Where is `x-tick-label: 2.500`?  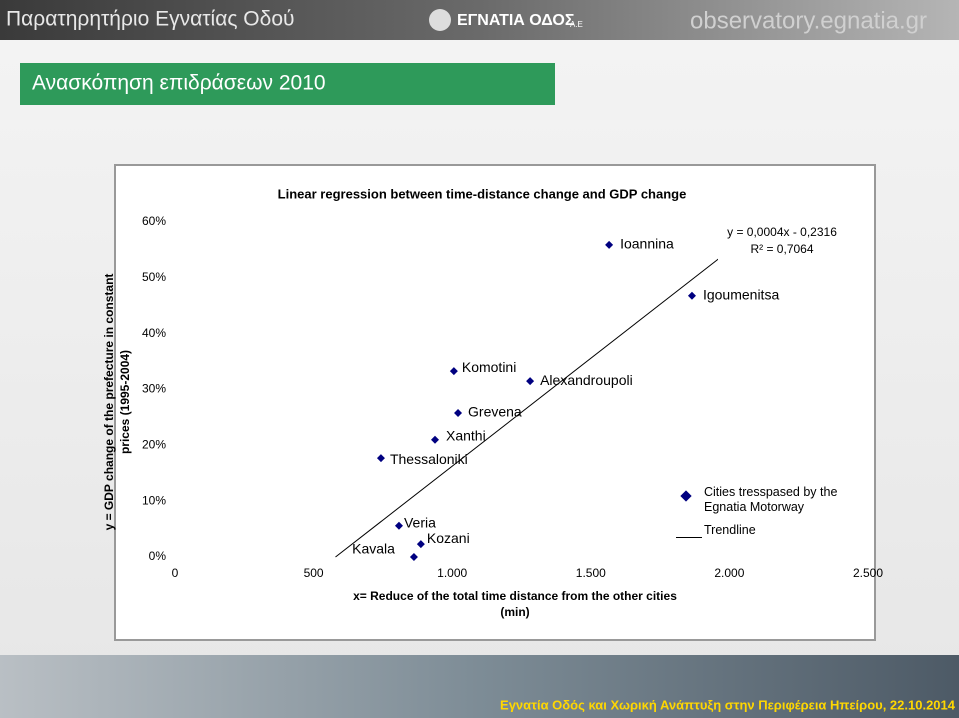
x-tick-label: 2.500 is located at coordinates (868, 573).